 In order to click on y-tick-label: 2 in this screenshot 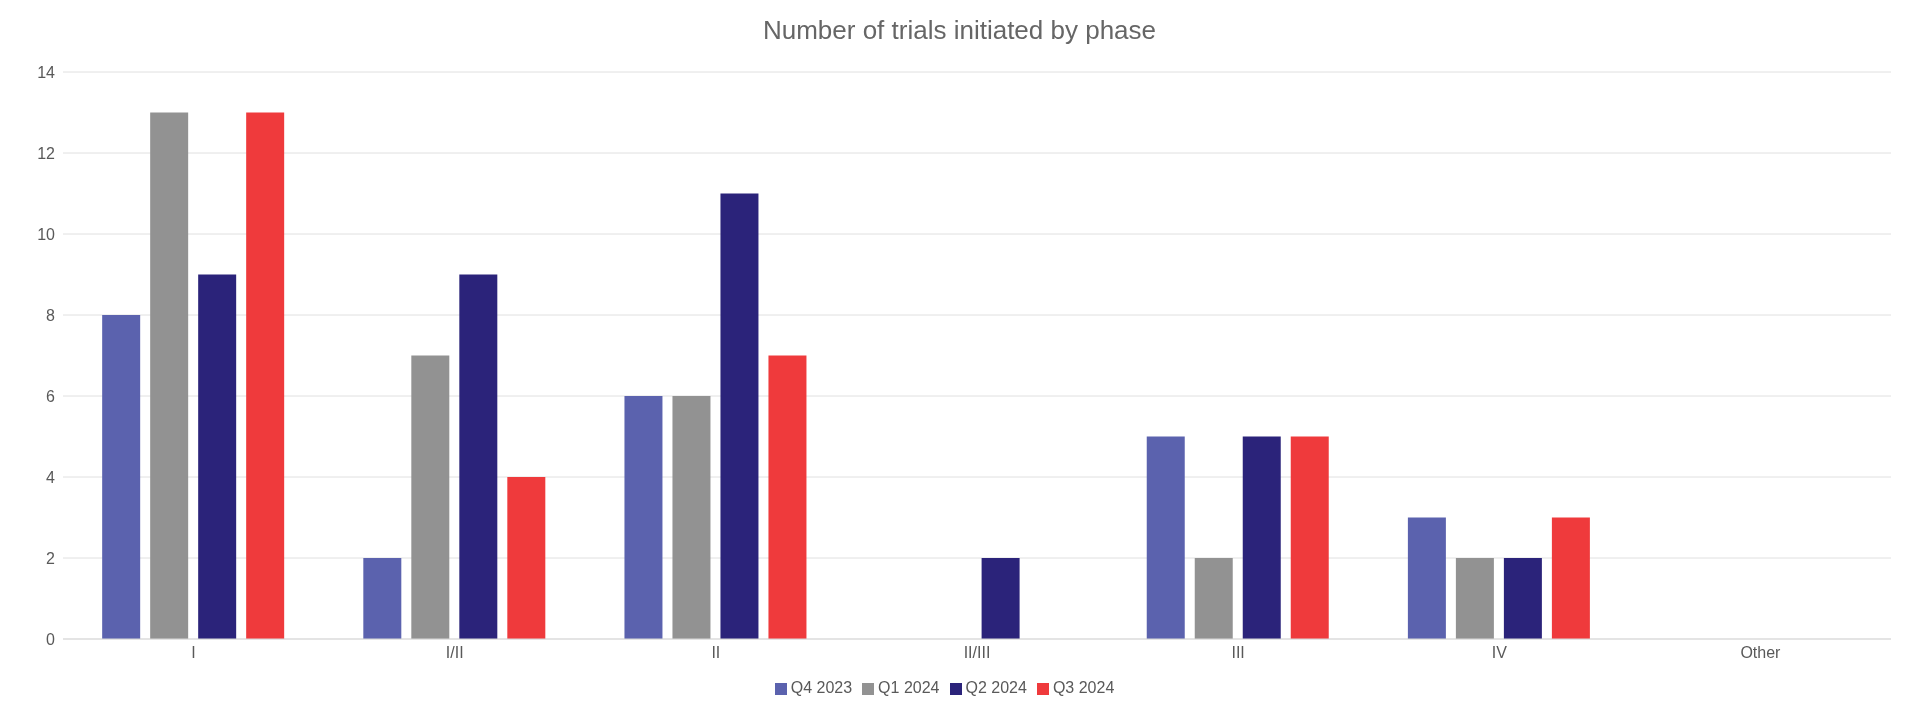, I will do `click(51, 558)`.